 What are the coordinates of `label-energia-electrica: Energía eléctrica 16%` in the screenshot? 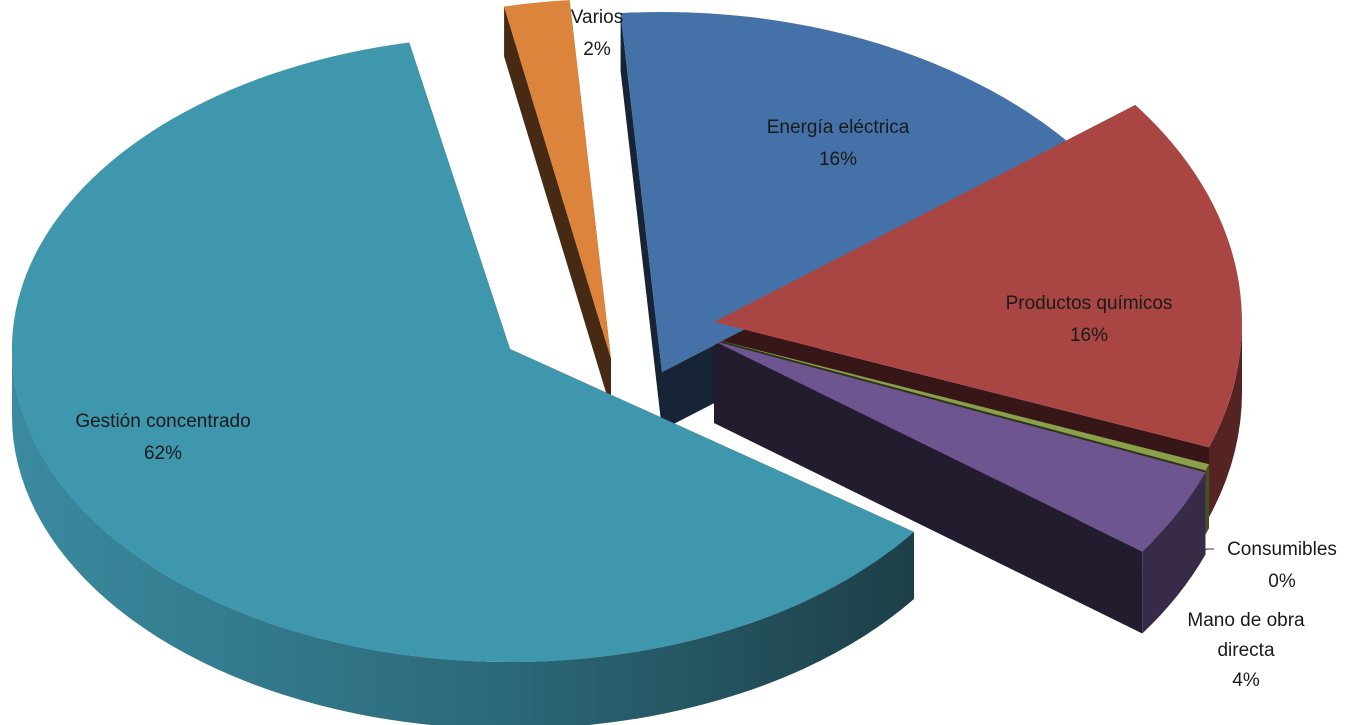 It's located at (838, 144).